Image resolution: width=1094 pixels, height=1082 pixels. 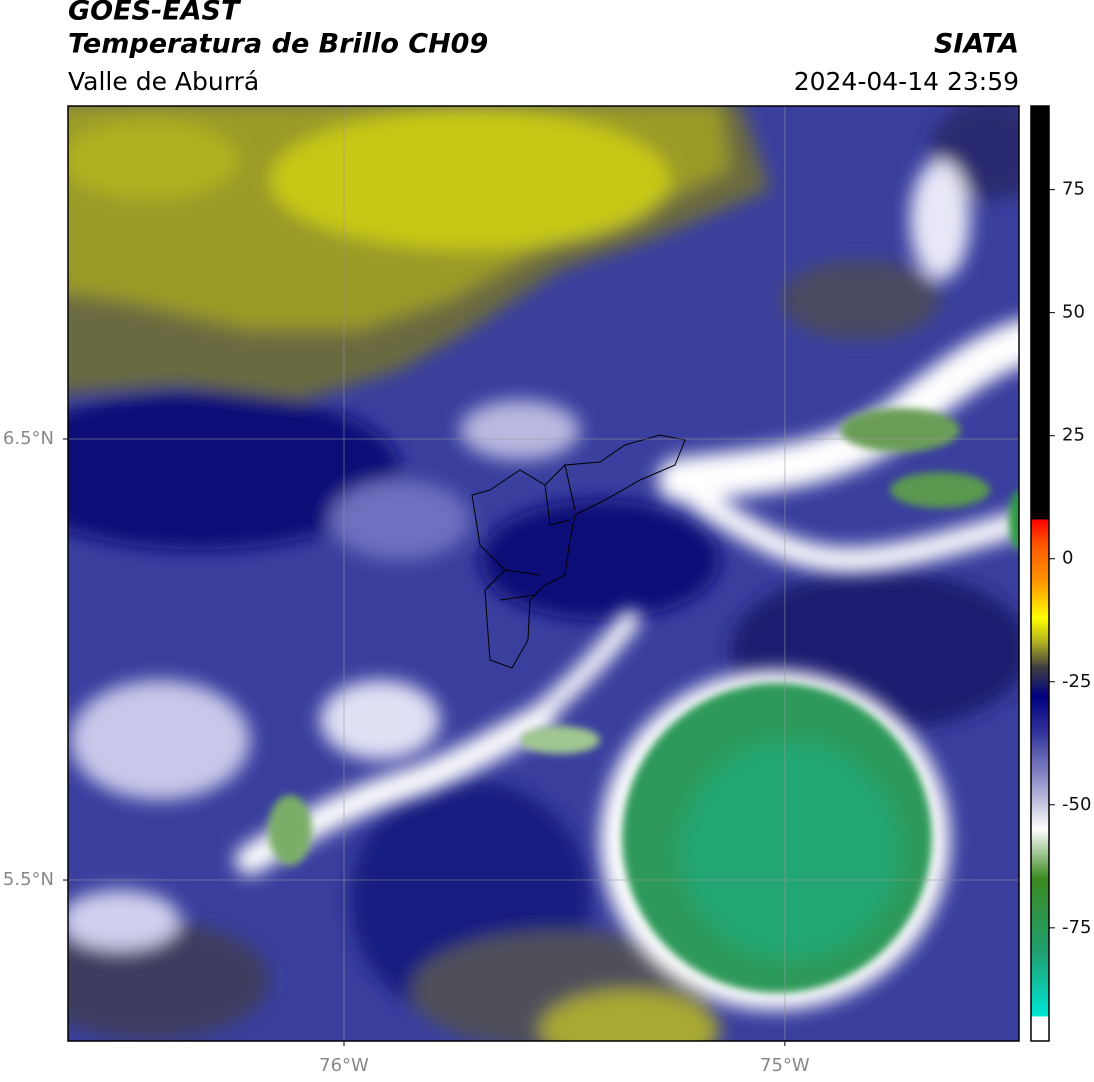 What do you see at coordinates (344, 1065) in the screenshot?
I see `x-tick-label: 76°W` at bounding box center [344, 1065].